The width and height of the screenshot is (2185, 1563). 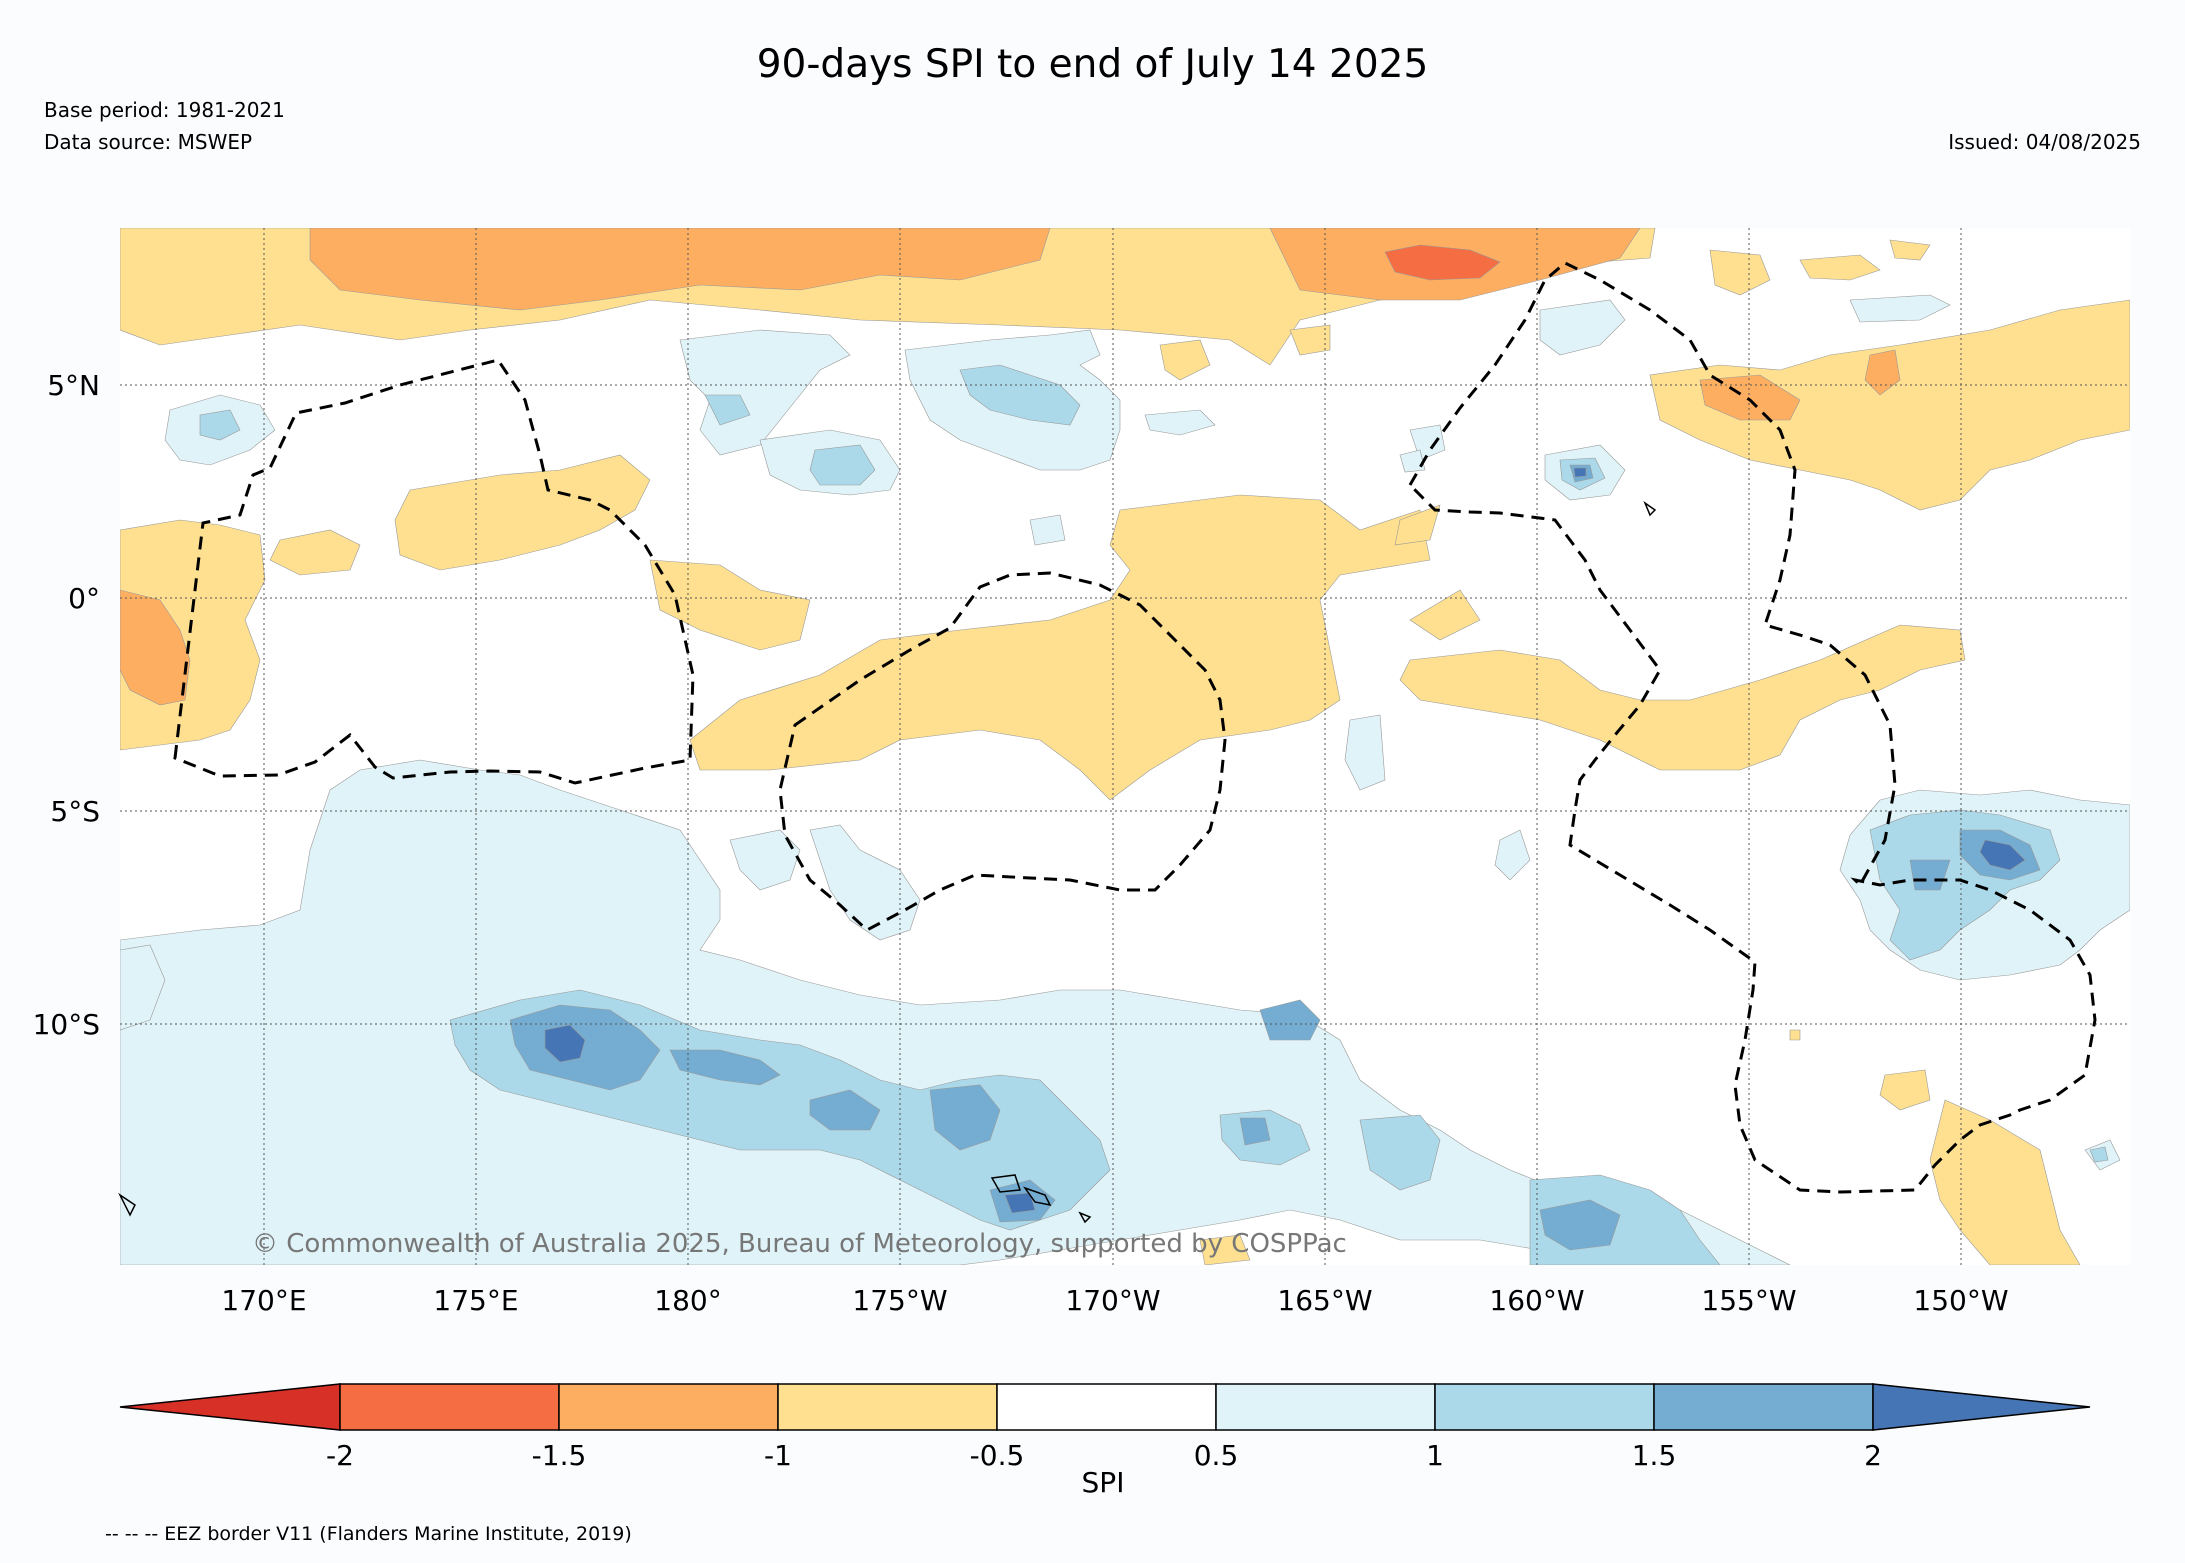 I want to click on lon-label: 180°, so click(x=687, y=1300).